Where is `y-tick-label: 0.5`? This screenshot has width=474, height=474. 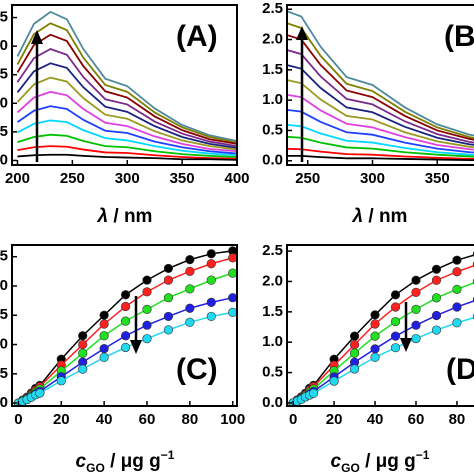 y-tick-label: 0.5 is located at coordinates (4, 131).